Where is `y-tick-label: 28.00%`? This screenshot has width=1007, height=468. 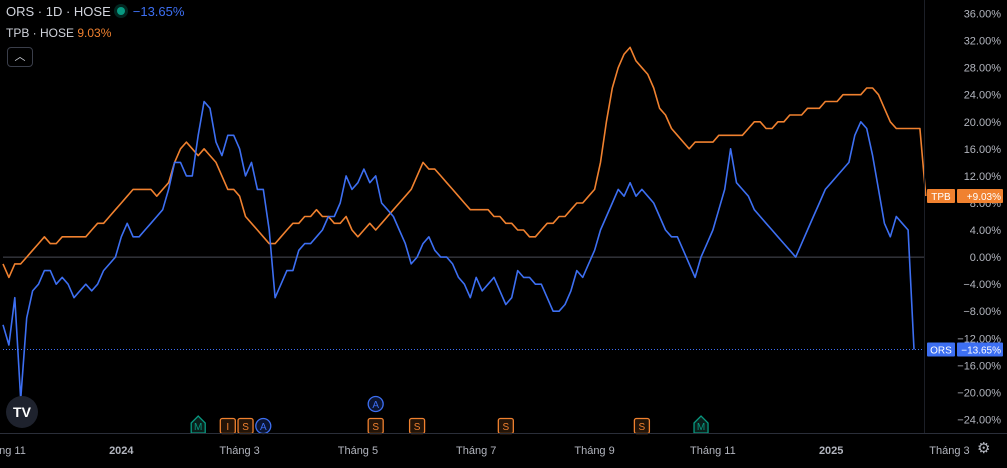
y-tick-label: 28.00% is located at coordinates (983, 69).